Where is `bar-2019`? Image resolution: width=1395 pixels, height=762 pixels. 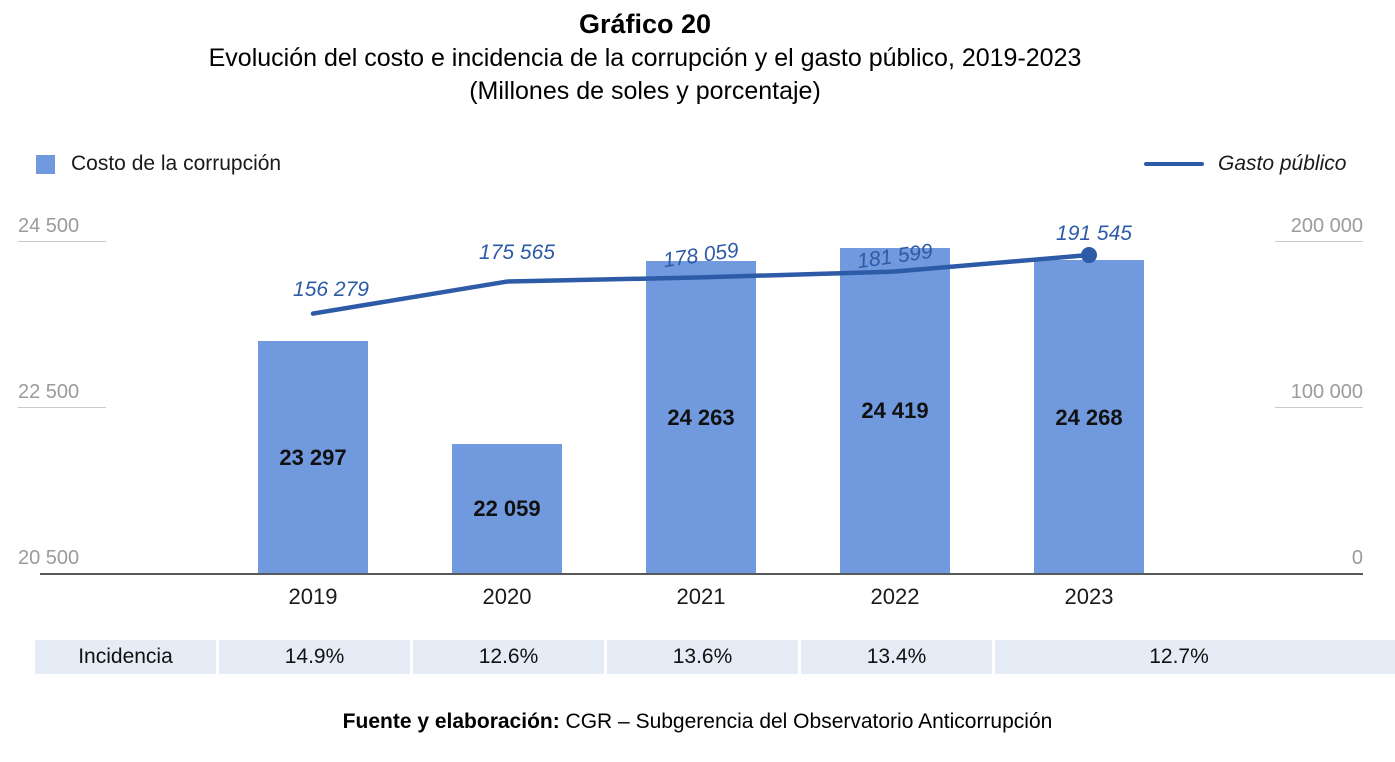 bar-2019 is located at coordinates (313, 456).